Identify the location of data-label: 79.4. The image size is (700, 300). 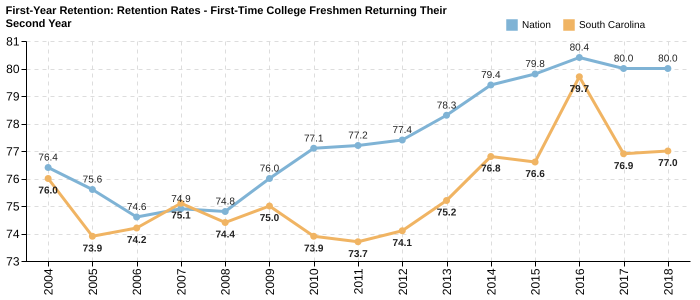
(491, 75).